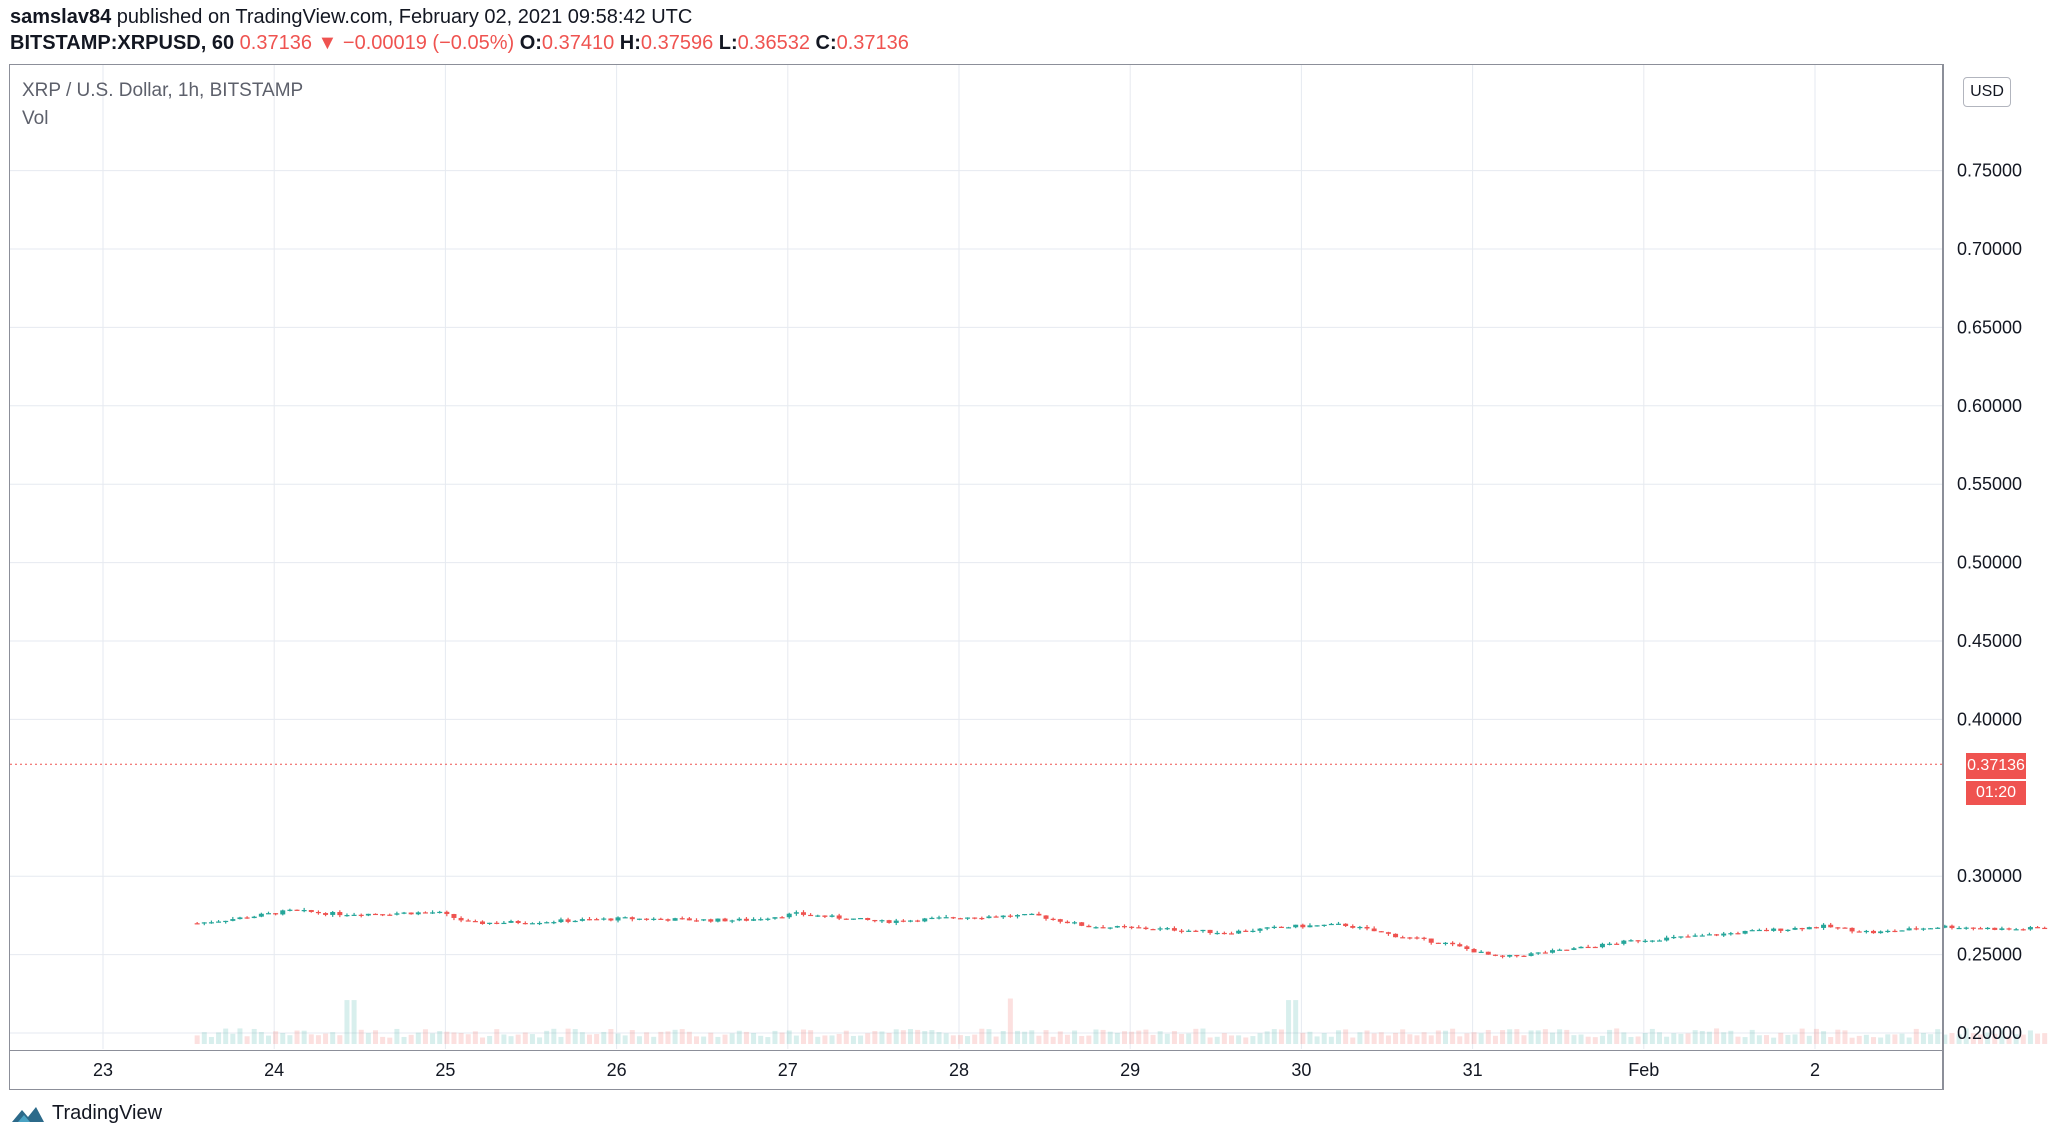  What do you see at coordinates (530, 43) in the screenshot?
I see `open-label: O:` at bounding box center [530, 43].